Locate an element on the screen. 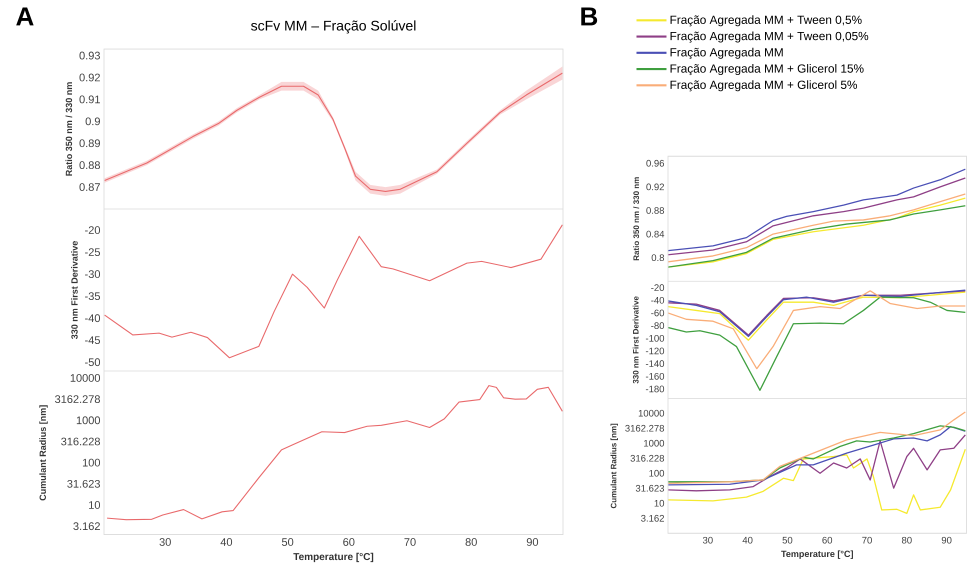 The width and height of the screenshot is (968, 570). text: A is located at coordinates (25, 17).